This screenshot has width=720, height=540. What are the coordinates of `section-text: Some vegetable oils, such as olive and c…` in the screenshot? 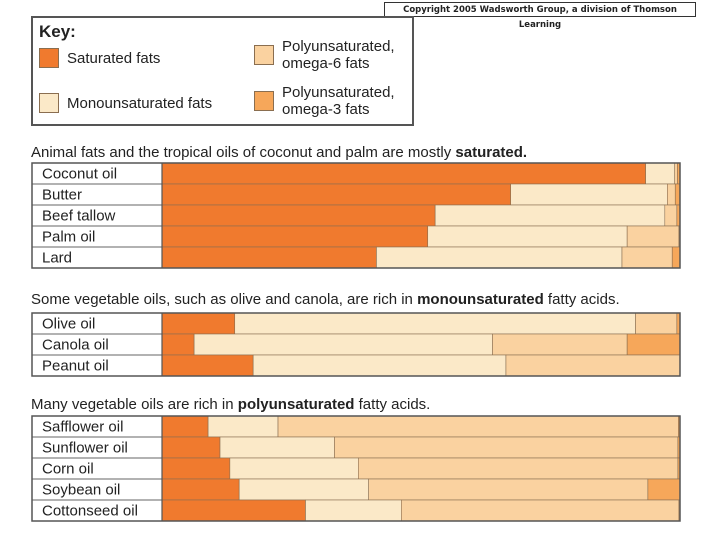 It's located at (224, 299).